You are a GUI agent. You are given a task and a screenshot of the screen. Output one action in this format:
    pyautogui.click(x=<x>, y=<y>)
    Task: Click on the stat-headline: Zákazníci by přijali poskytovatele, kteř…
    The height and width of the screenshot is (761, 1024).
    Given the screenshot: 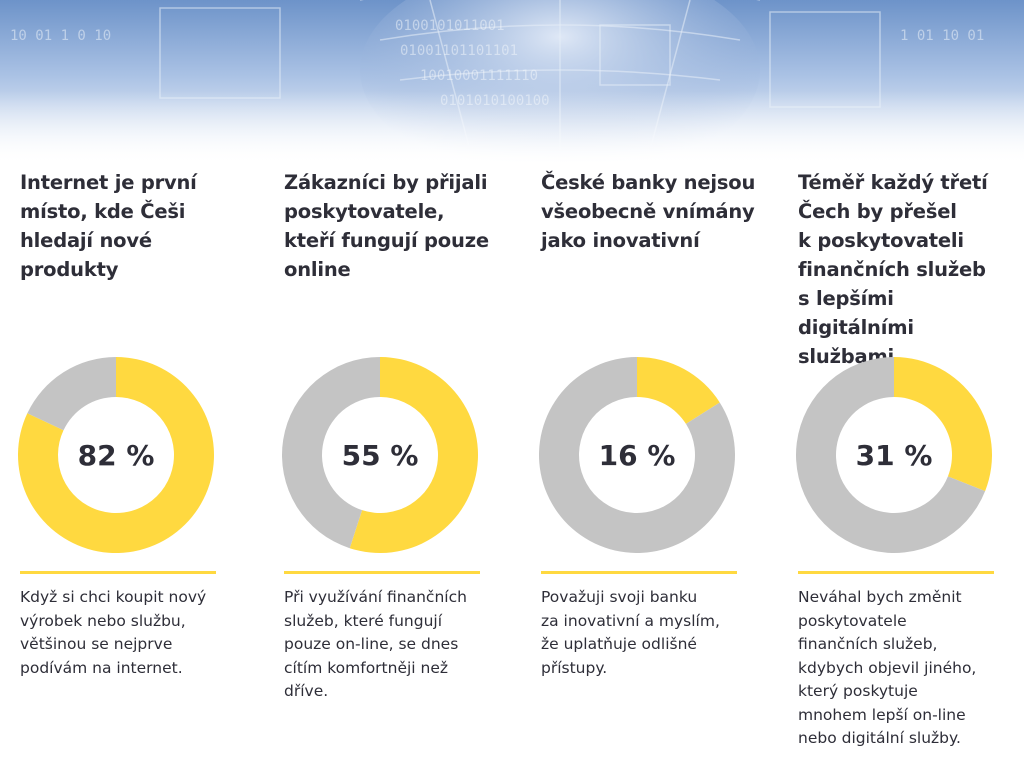 What is the action you would take?
    pyautogui.click(x=386, y=226)
    